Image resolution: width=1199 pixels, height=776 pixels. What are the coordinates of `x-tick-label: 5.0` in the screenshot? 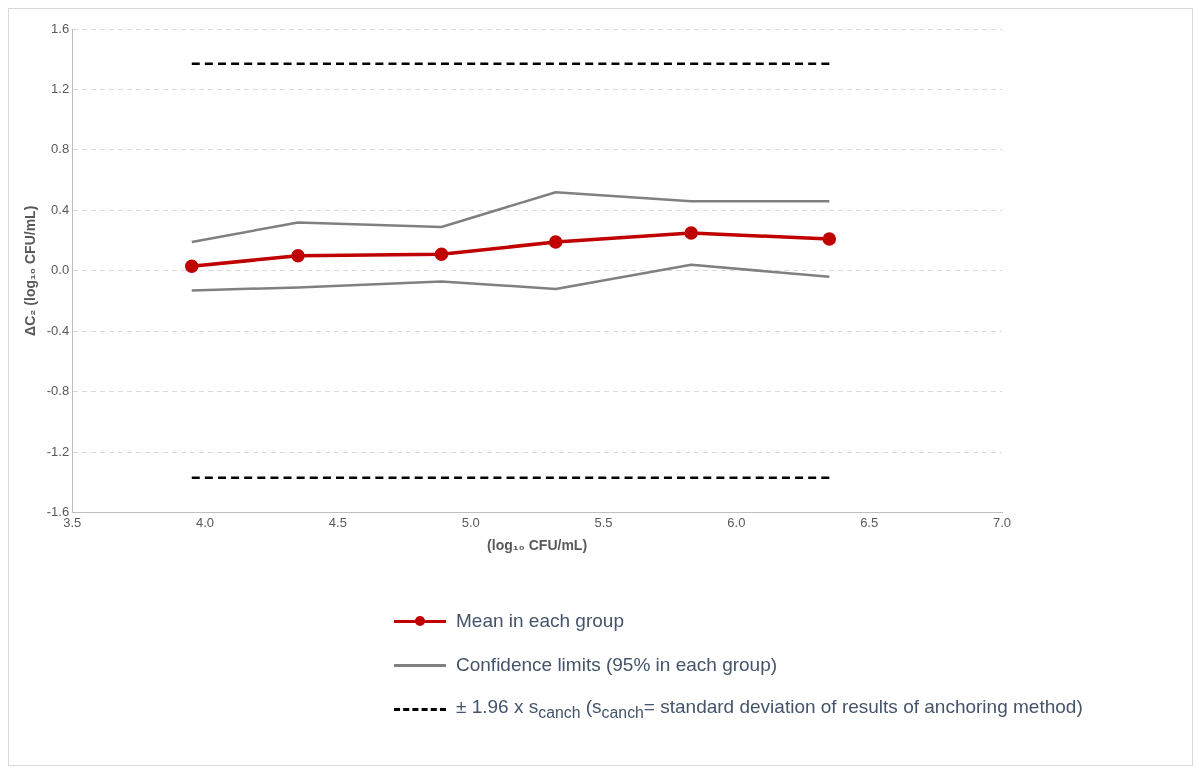 It's located at (470, 522).